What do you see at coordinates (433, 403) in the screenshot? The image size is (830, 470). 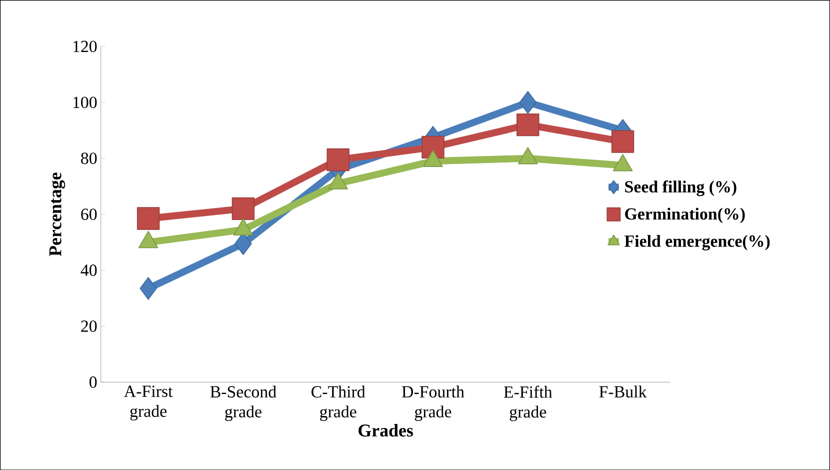 I see `x-tick-label: D-Fourth grade` at bounding box center [433, 403].